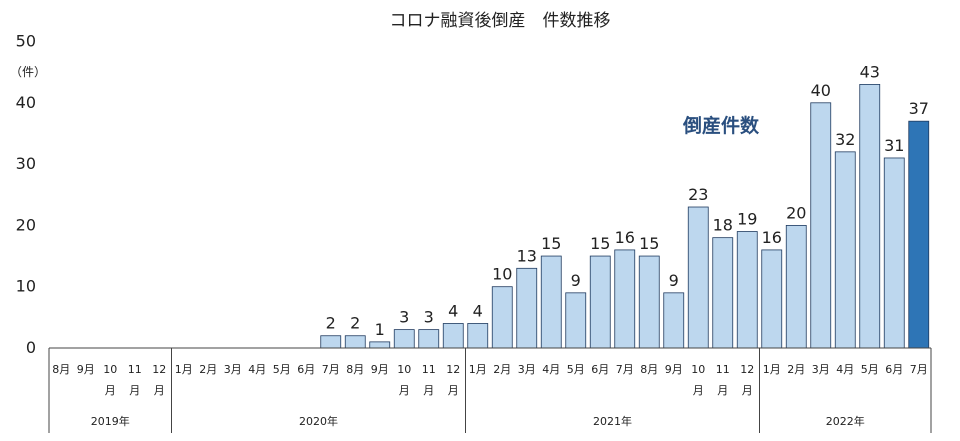 The width and height of the screenshot is (960, 441). I want to click on y-axis-unit: （件）, so click(28, 72).